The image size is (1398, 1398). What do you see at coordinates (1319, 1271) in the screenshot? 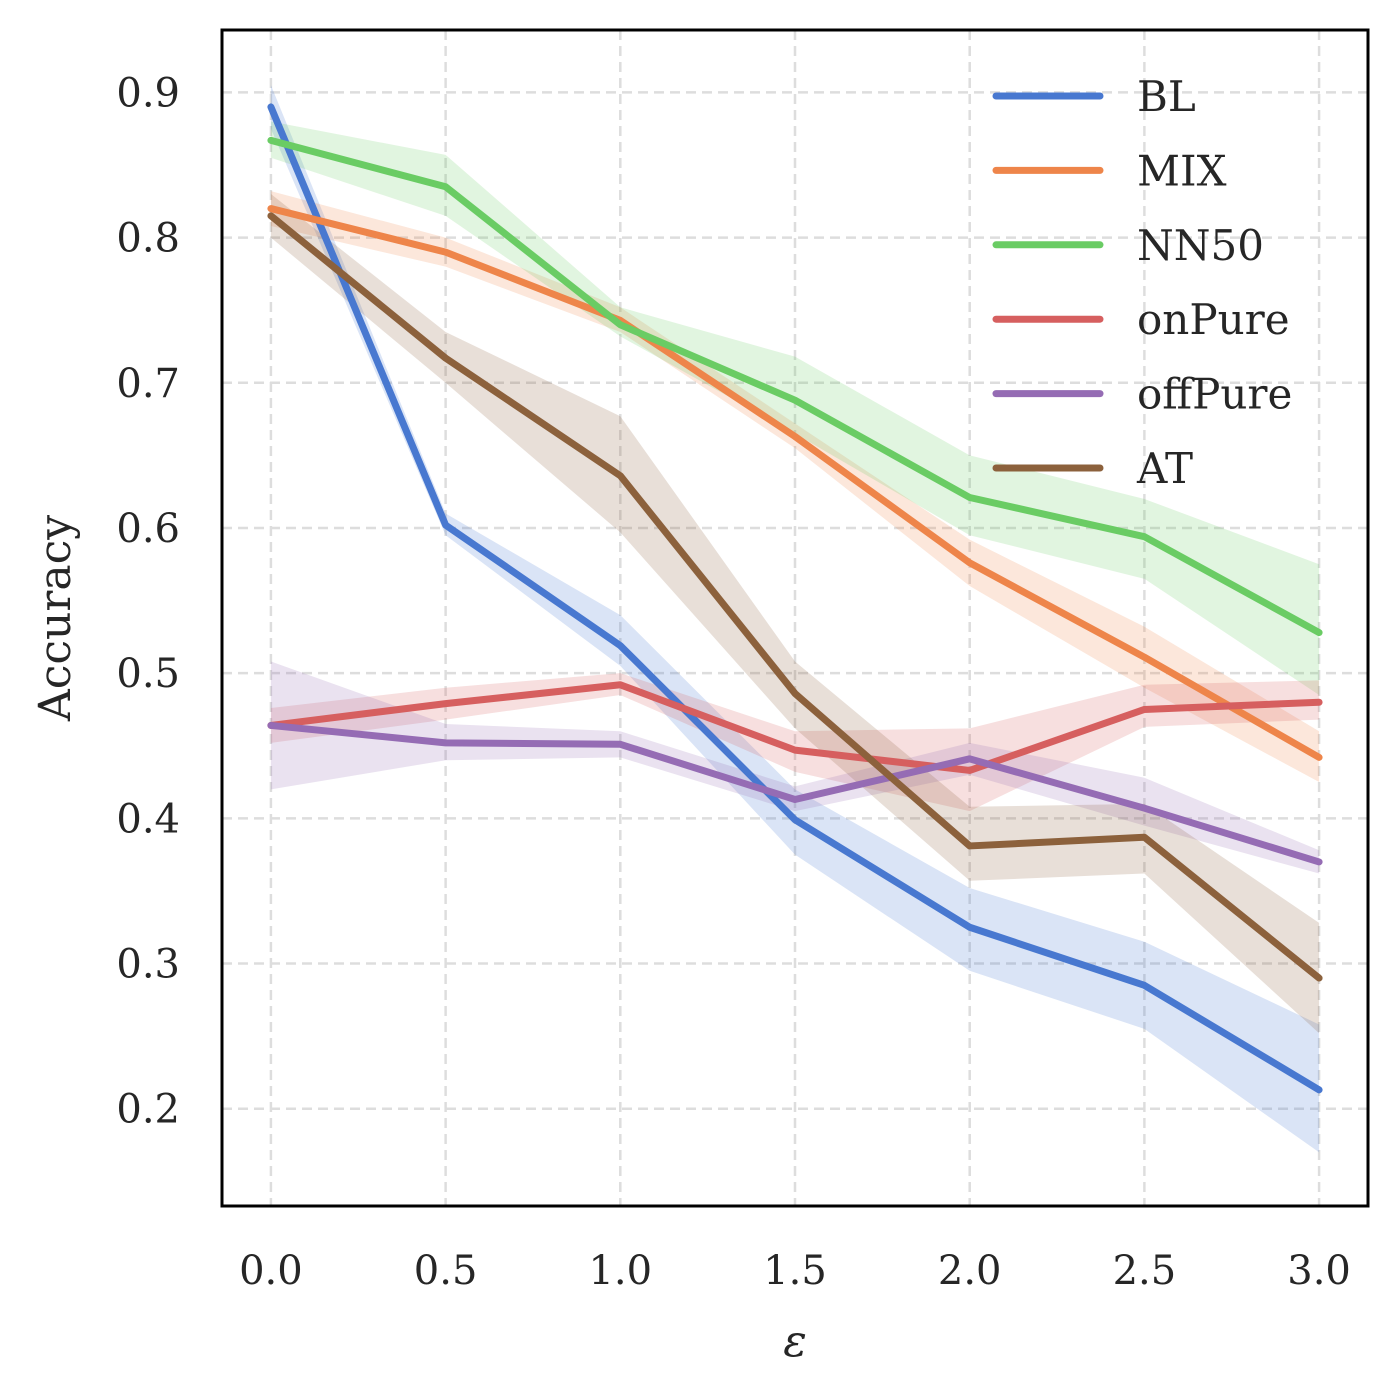
I see `x-tick-label: 3.0` at bounding box center [1319, 1271].